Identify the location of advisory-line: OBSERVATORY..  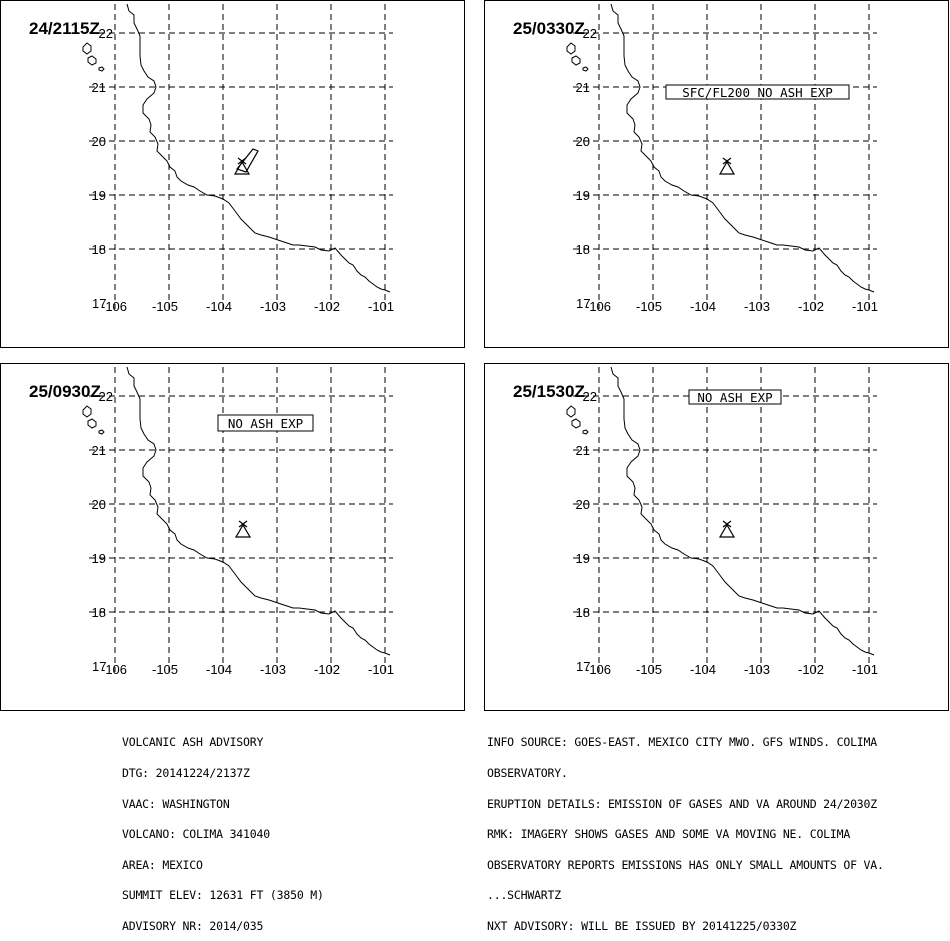
(527, 773).